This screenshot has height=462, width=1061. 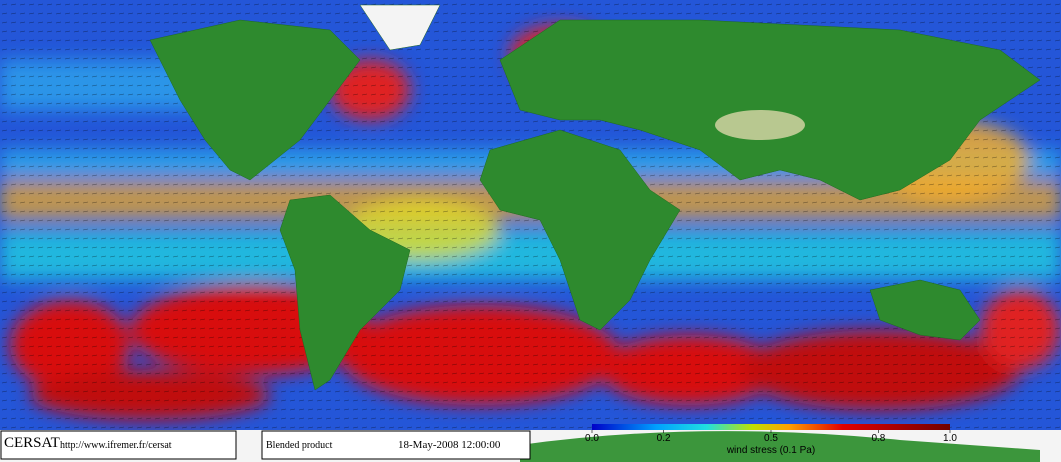 What do you see at coordinates (449, 445) in the screenshot?
I see `date: 18-May-2008 12:00:00` at bounding box center [449, 445].